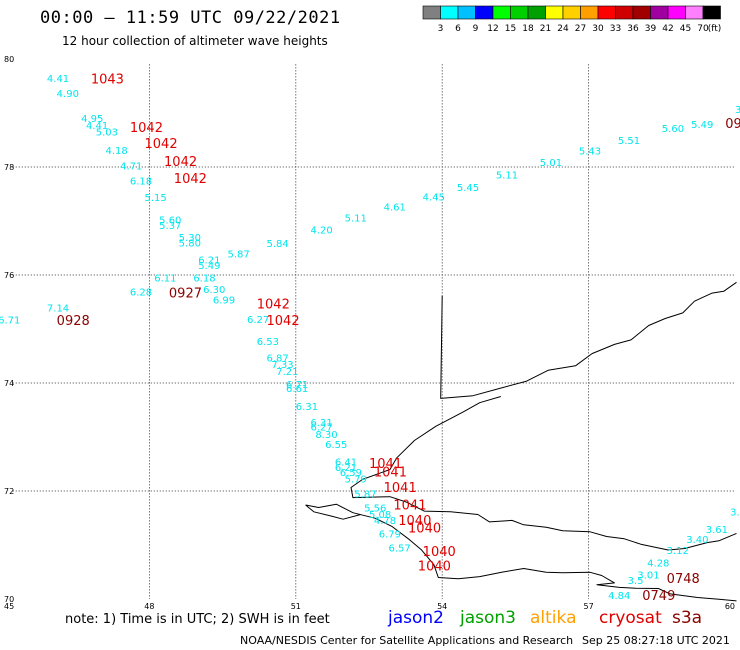 This screenshot has width=740, height=650. Describe the element at coordinates (9, 491) in the screenshot. I see `lat-tick-label: 72` at that location.